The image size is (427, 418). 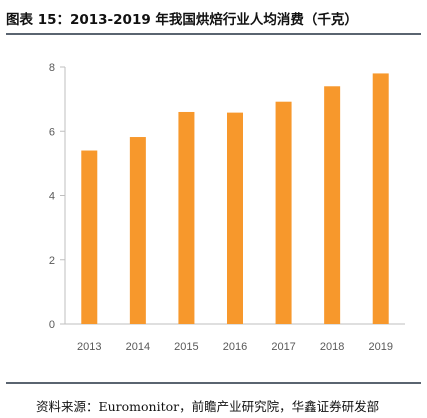 What do you see at coordinates (52, 261) in the screenshot?
I see `y-tick-label: 2` at bounding box center [52, 261].